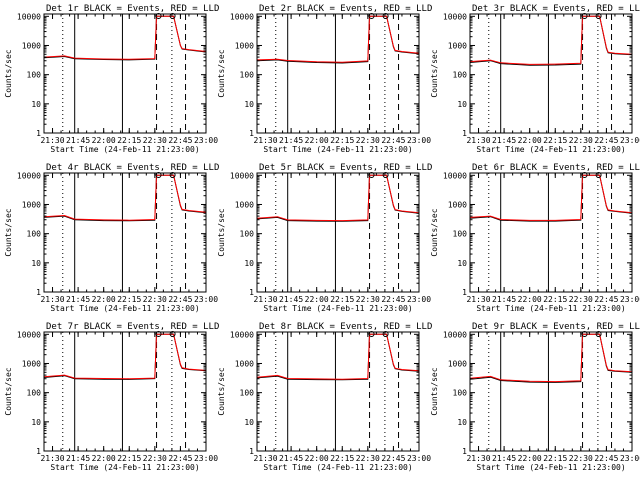 The image size is (640, 480). Describe the element at coordinates (132, 168) in the screenshot. I see `panel-title: Det 4r BLACK = Events, RED = LLD` at that location.